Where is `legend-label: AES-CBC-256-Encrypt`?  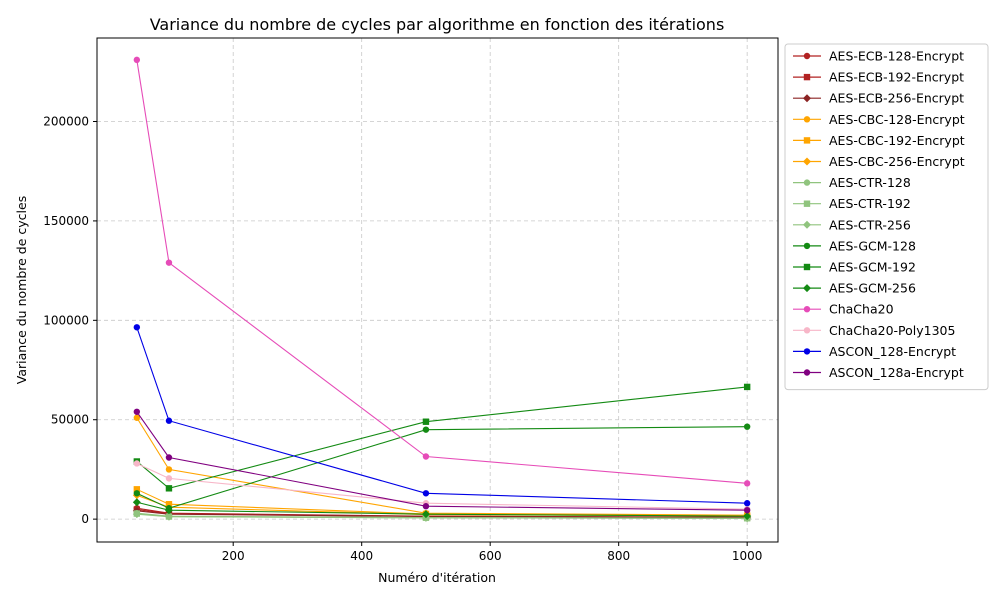
legend-label: AES-CBC-256-Encrypt is located at coordinates (897, 161).